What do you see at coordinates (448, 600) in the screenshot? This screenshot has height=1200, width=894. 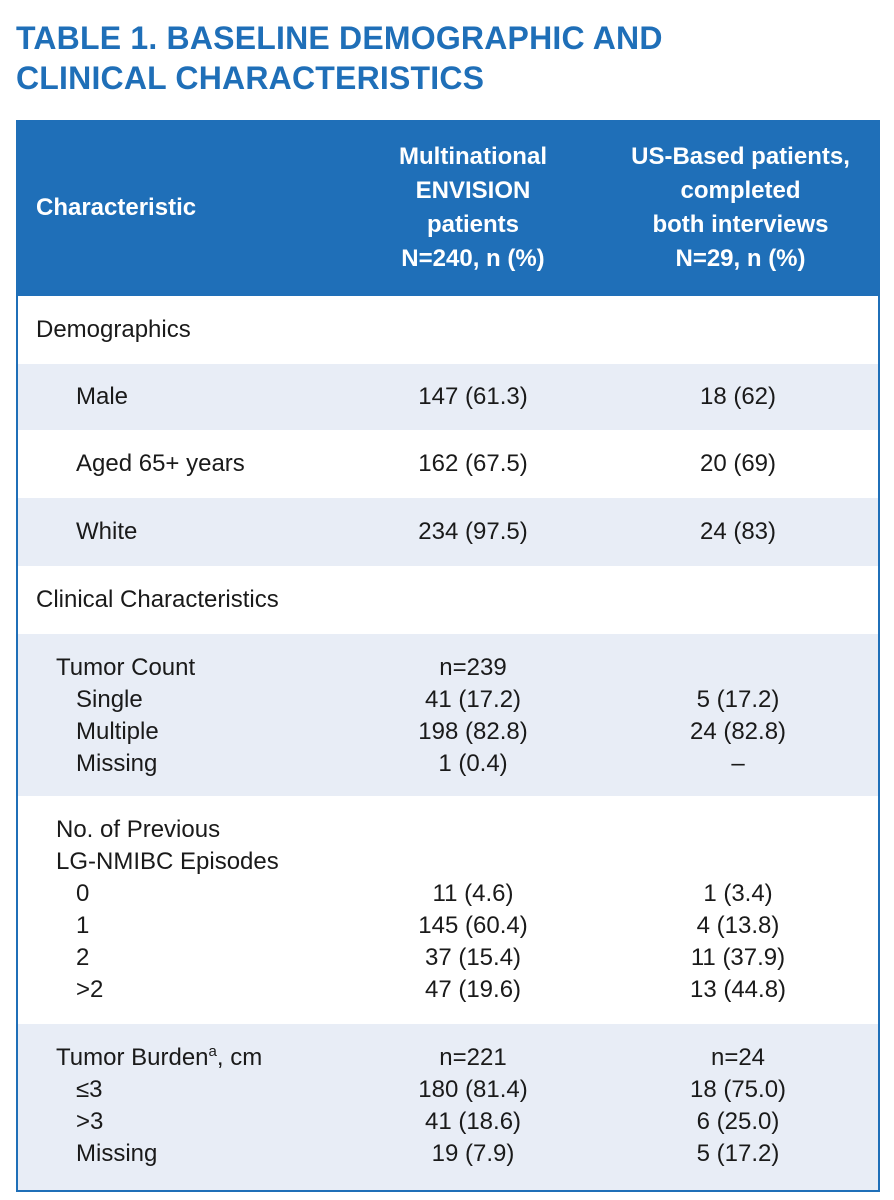 I see `table-row: Clinical Characteristics` at bounding box center [448, 600].